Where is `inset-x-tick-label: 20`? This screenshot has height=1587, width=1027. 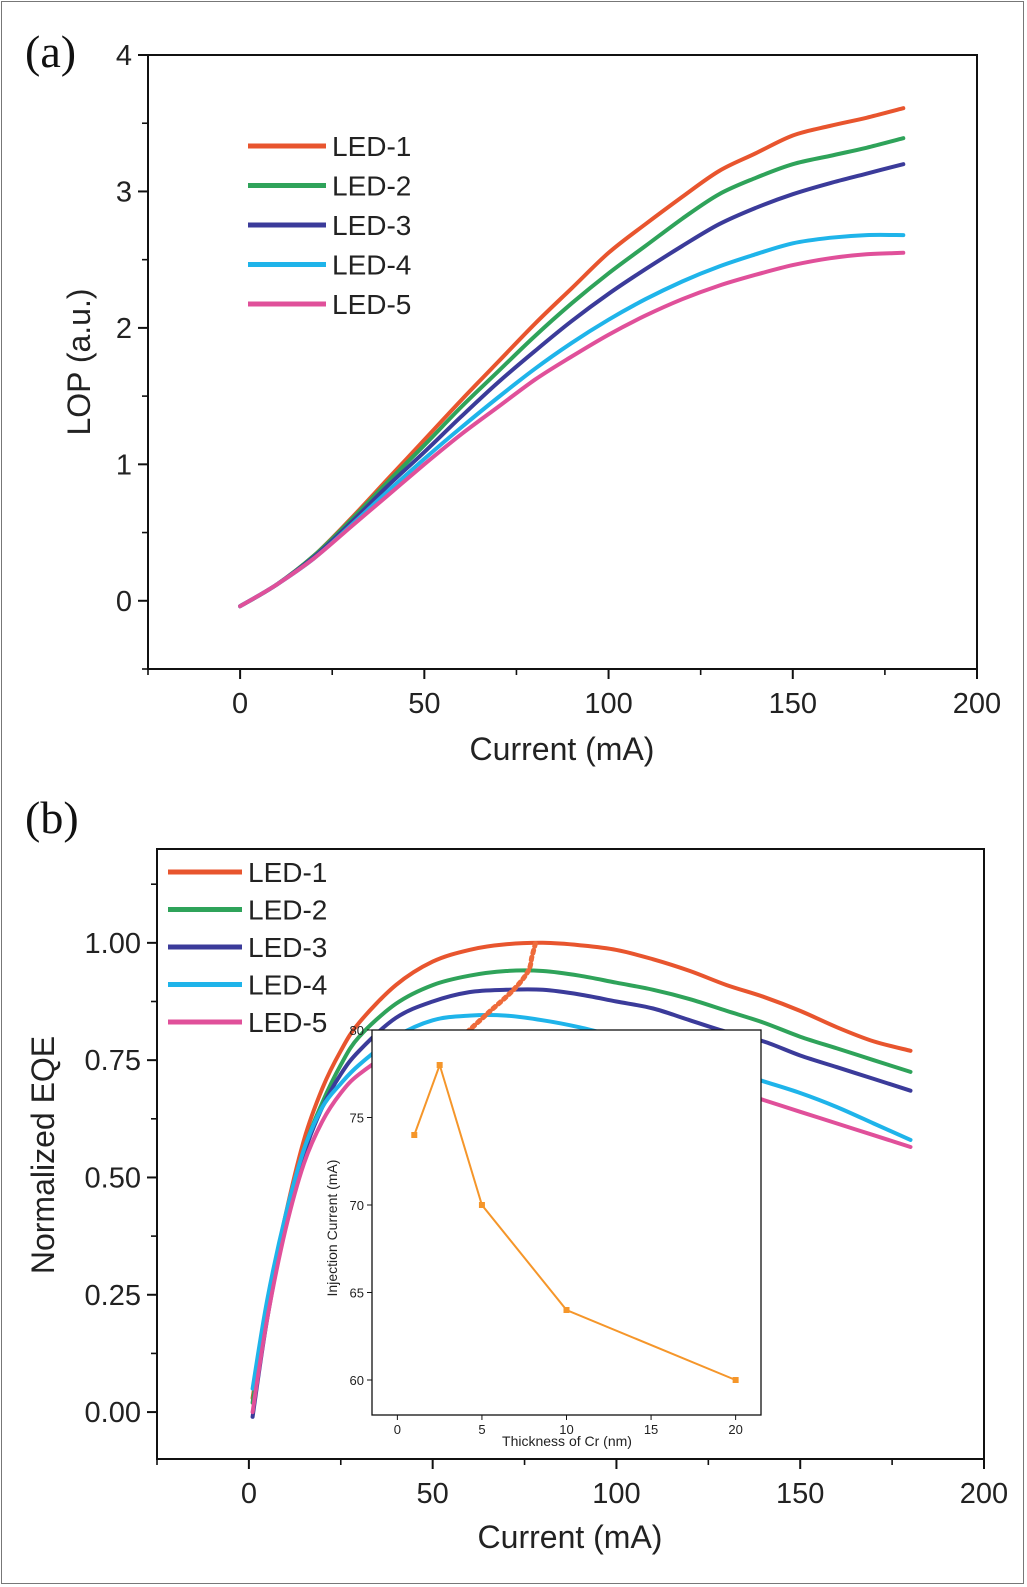 inset-x-tick-label: 20 is located at coordinates (735, 1429).